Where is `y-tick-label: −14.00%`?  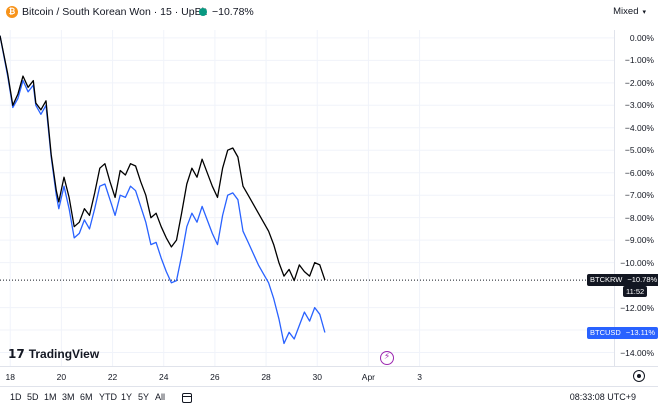
y-tick-label: −14.00% is located at coordinates (637, 352).